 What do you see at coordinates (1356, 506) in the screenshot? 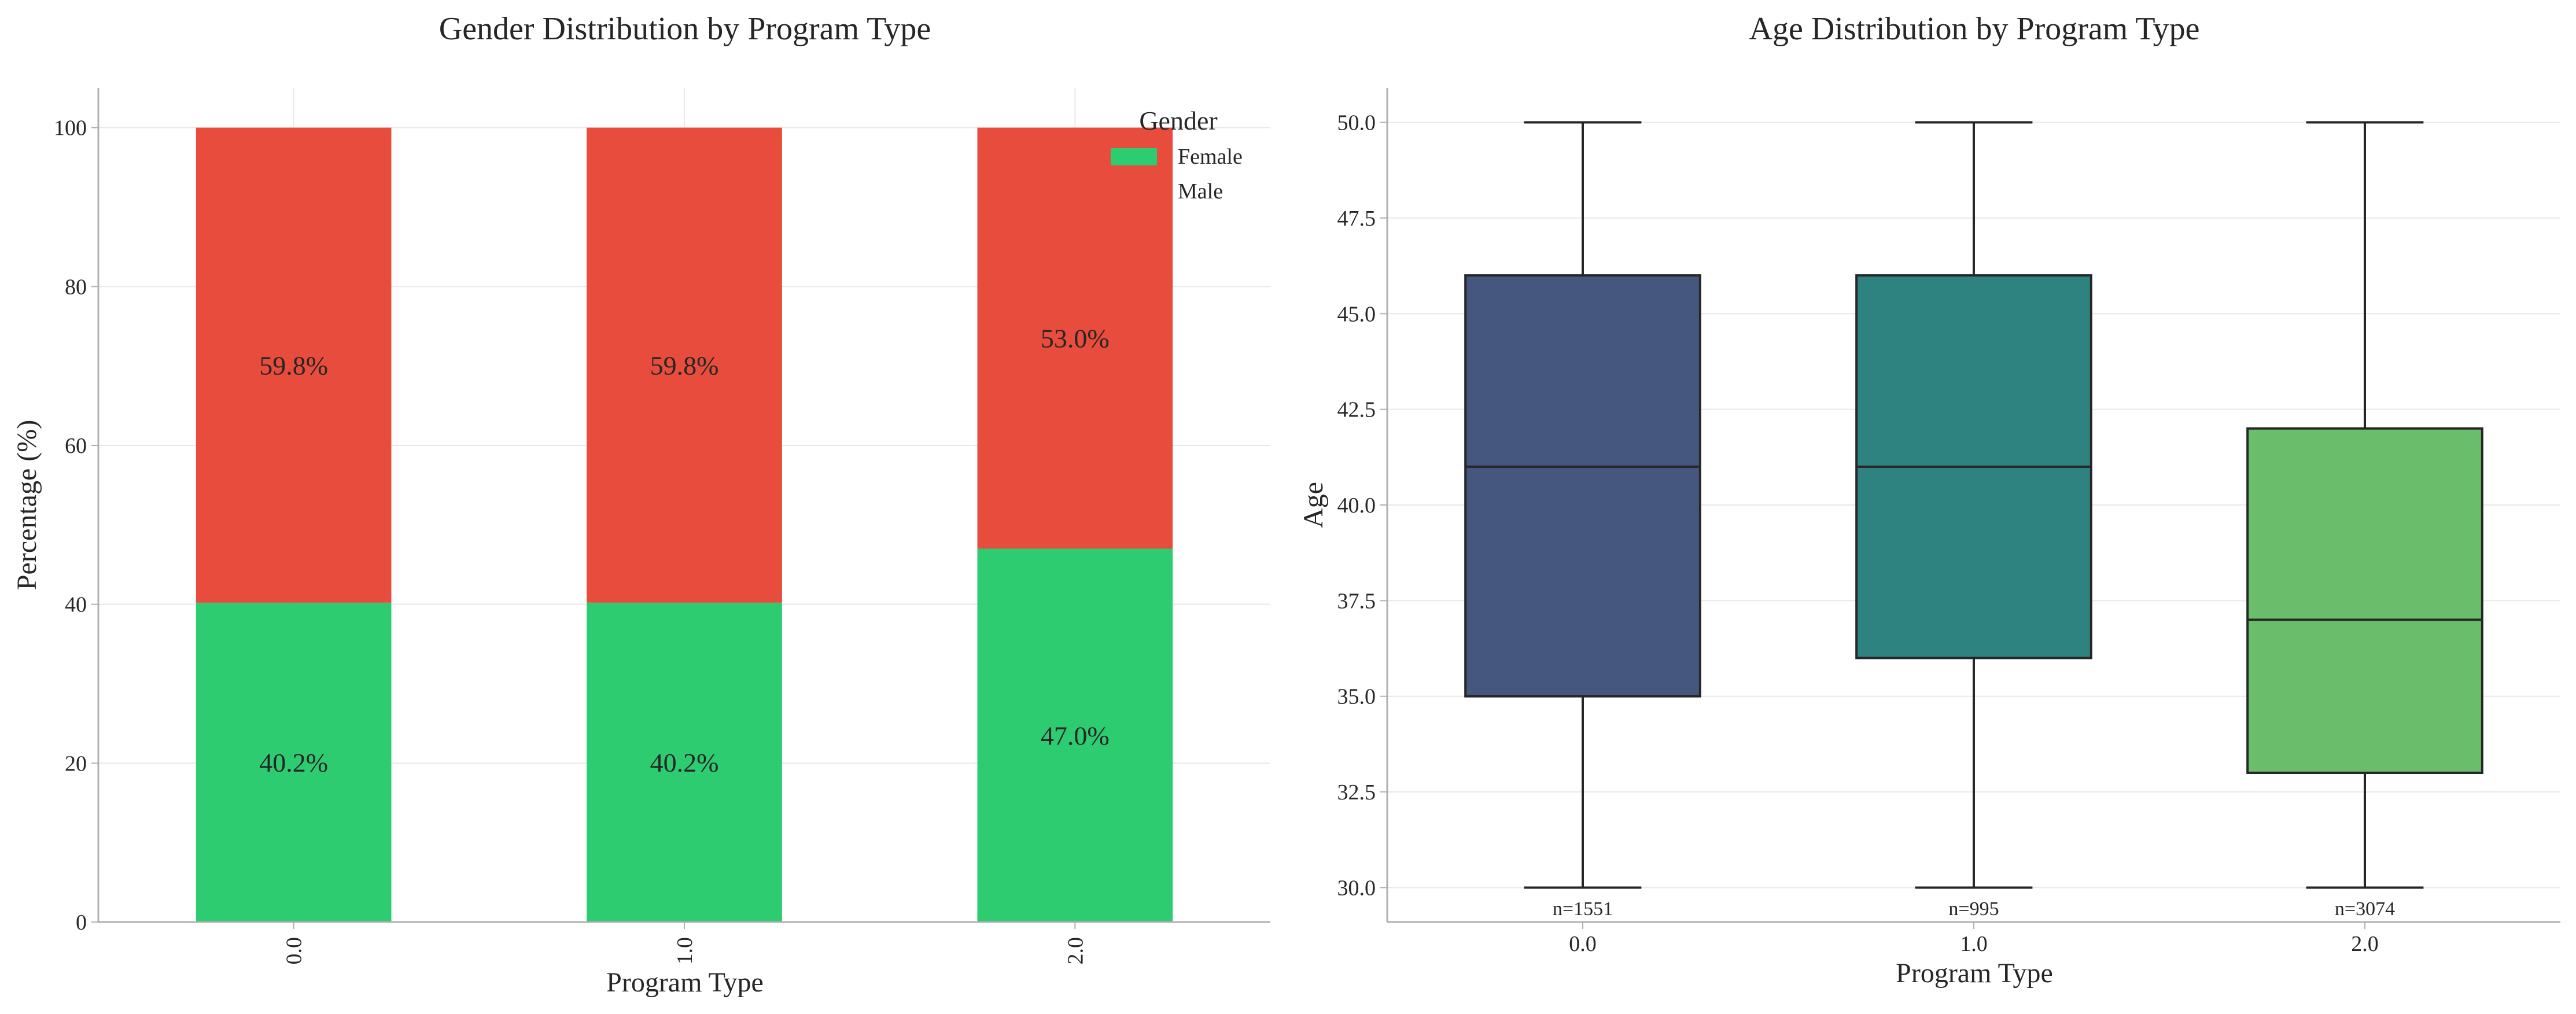
I see `age-chart-y-tick-label: 40.0` at bounding box center [1356, 506].